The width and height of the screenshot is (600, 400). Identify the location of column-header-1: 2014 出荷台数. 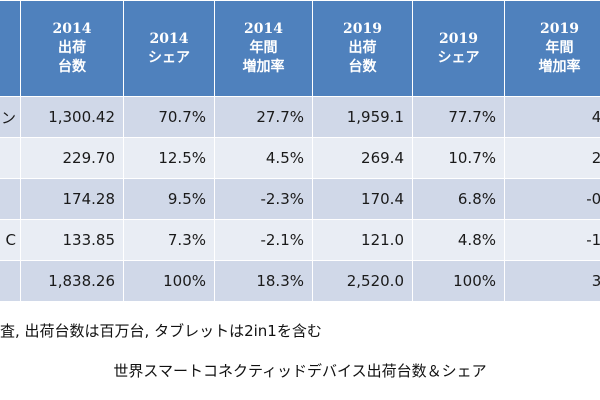
(72, 48).